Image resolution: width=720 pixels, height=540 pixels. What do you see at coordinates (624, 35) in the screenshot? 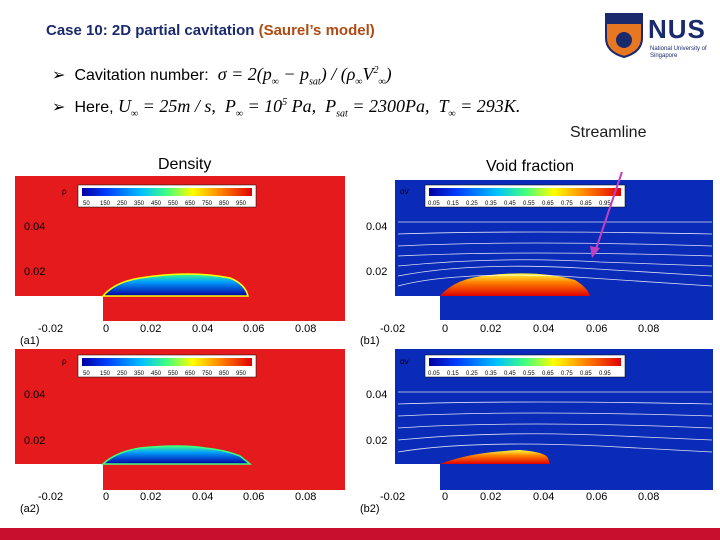
I see `nus-crest-icon` at bounding box center [624, 35].